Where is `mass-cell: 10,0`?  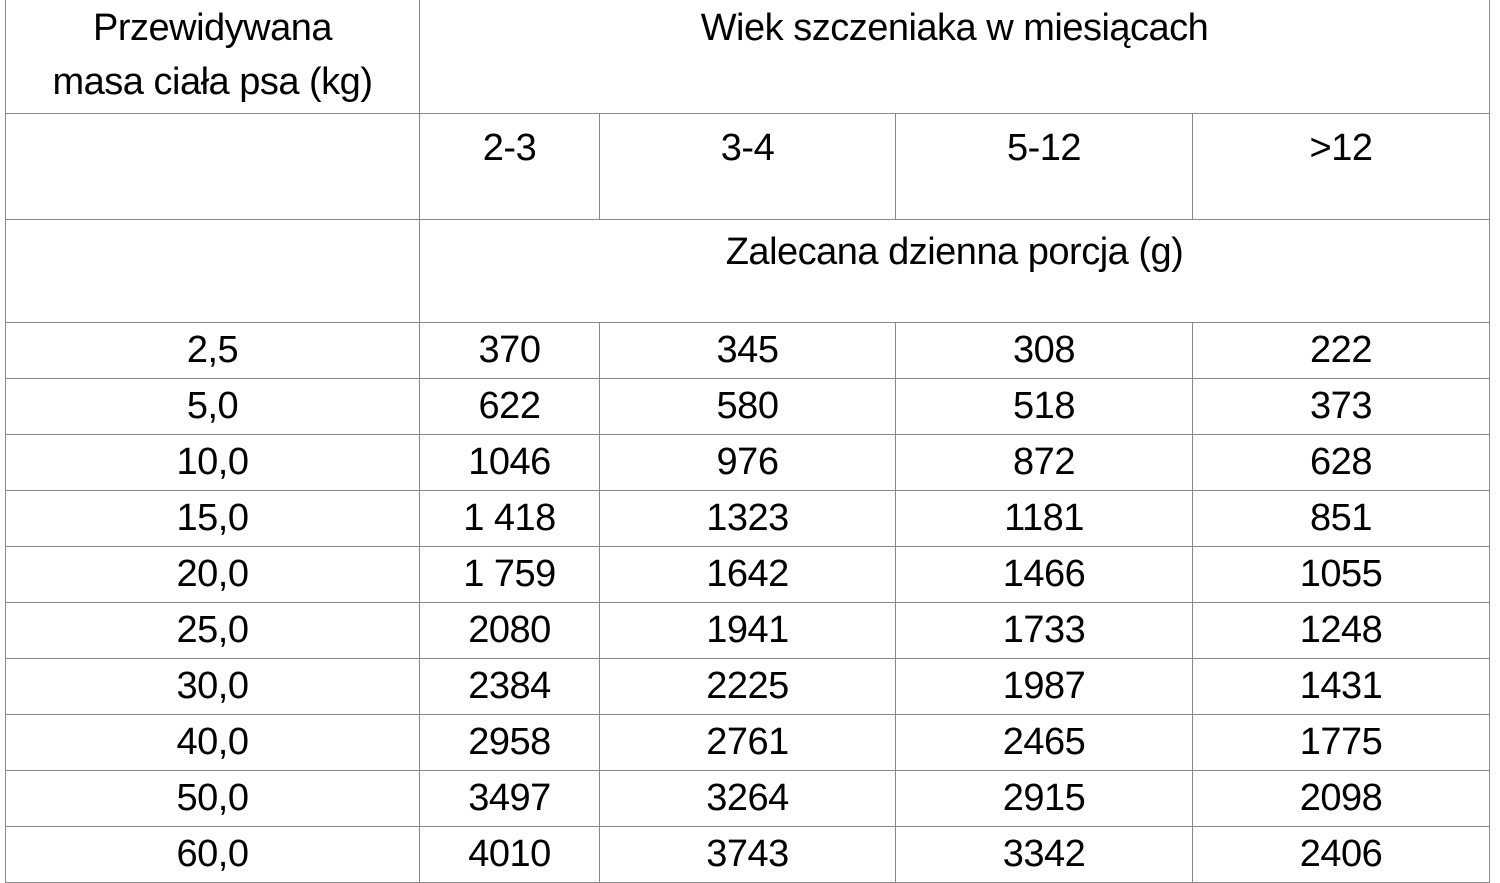 mass-cell: 10,0 is located at coordinates (212, 462).